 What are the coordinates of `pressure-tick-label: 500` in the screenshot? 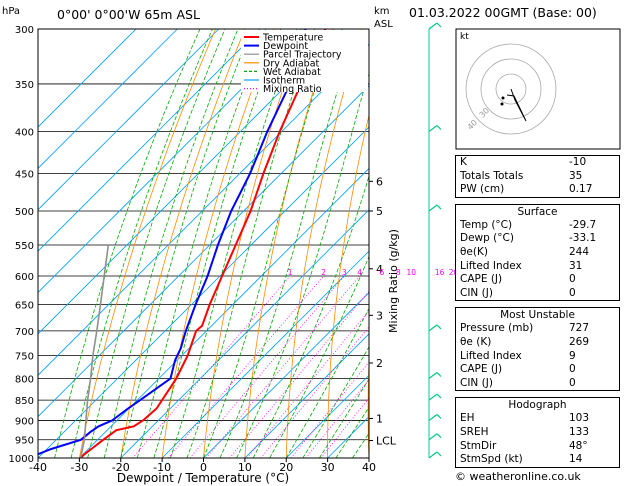 It's located at (24, 212).